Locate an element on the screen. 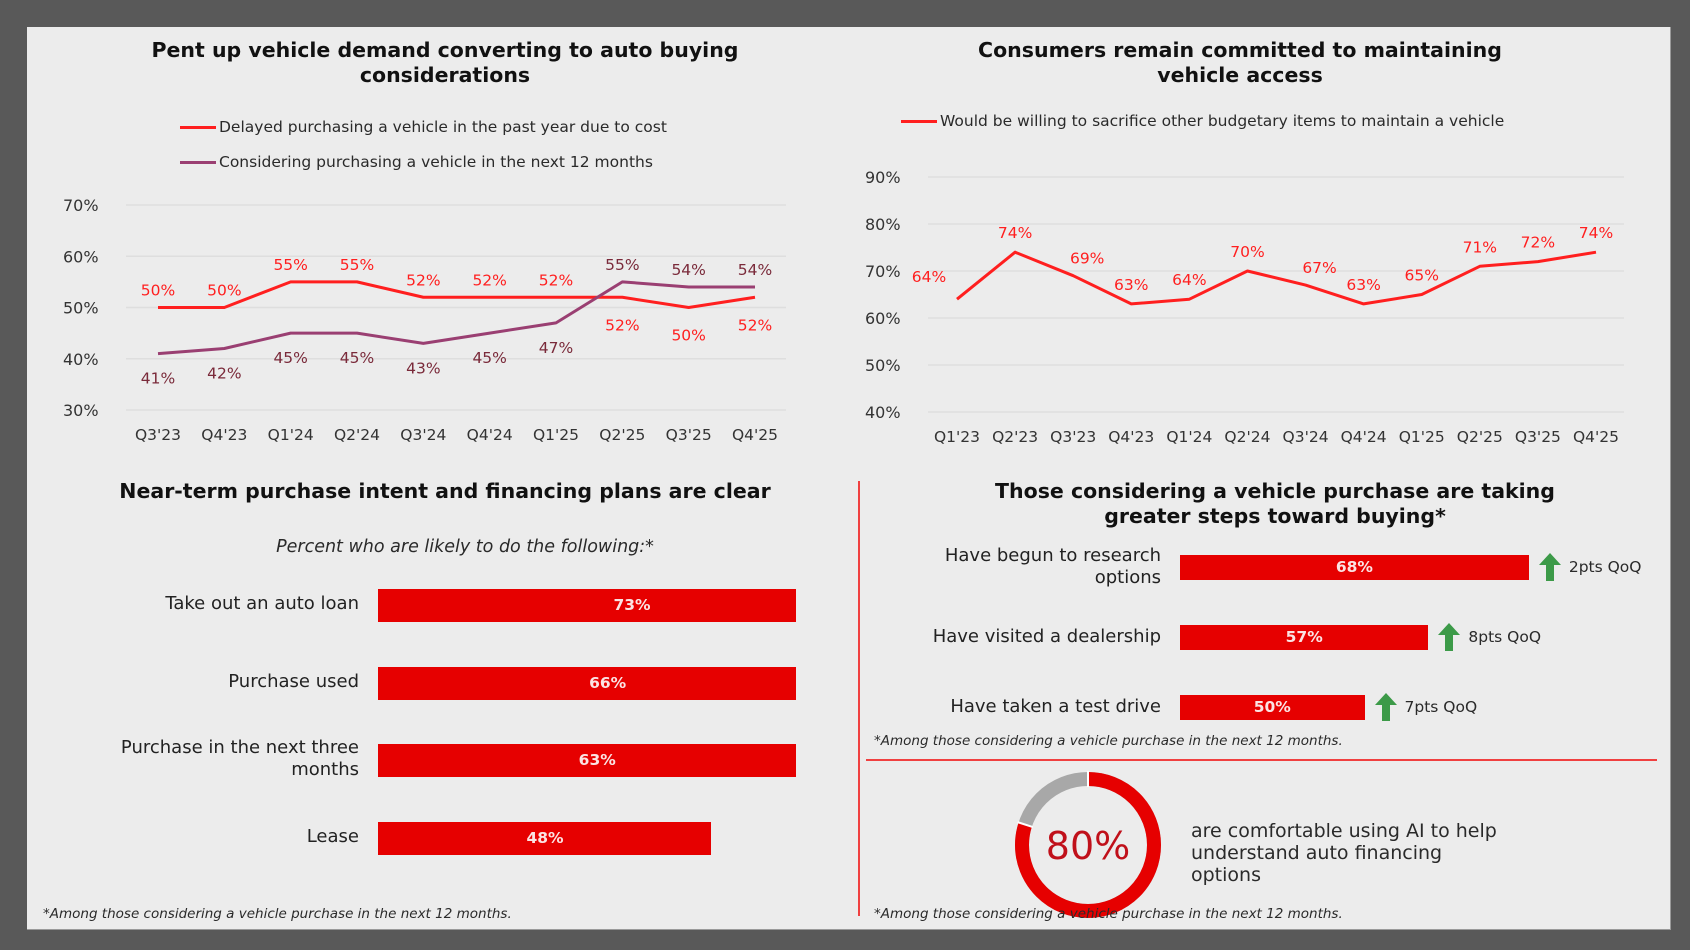  data-label: 71% is located at coordinates (1480, 247).